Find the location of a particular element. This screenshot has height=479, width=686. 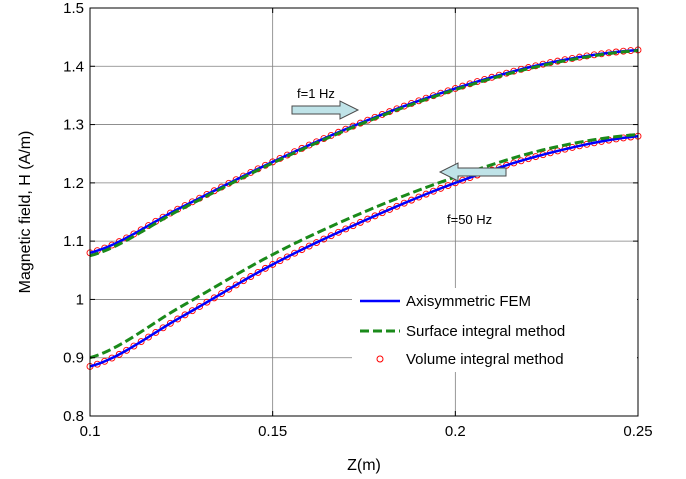

y-axis-label: Magnetic field, H (A/m) is located at coordinates (25, 212).